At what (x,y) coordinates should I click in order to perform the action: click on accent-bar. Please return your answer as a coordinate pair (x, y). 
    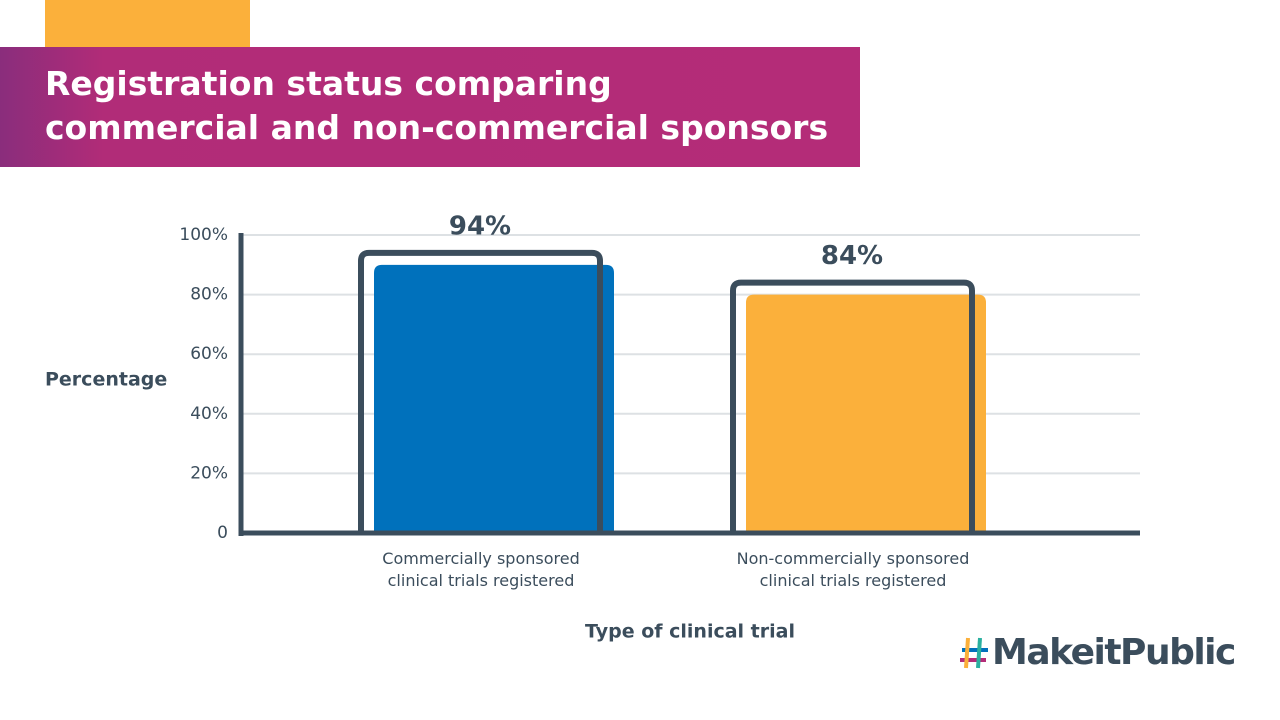
    Looking at the image, I should click on (147, 23).